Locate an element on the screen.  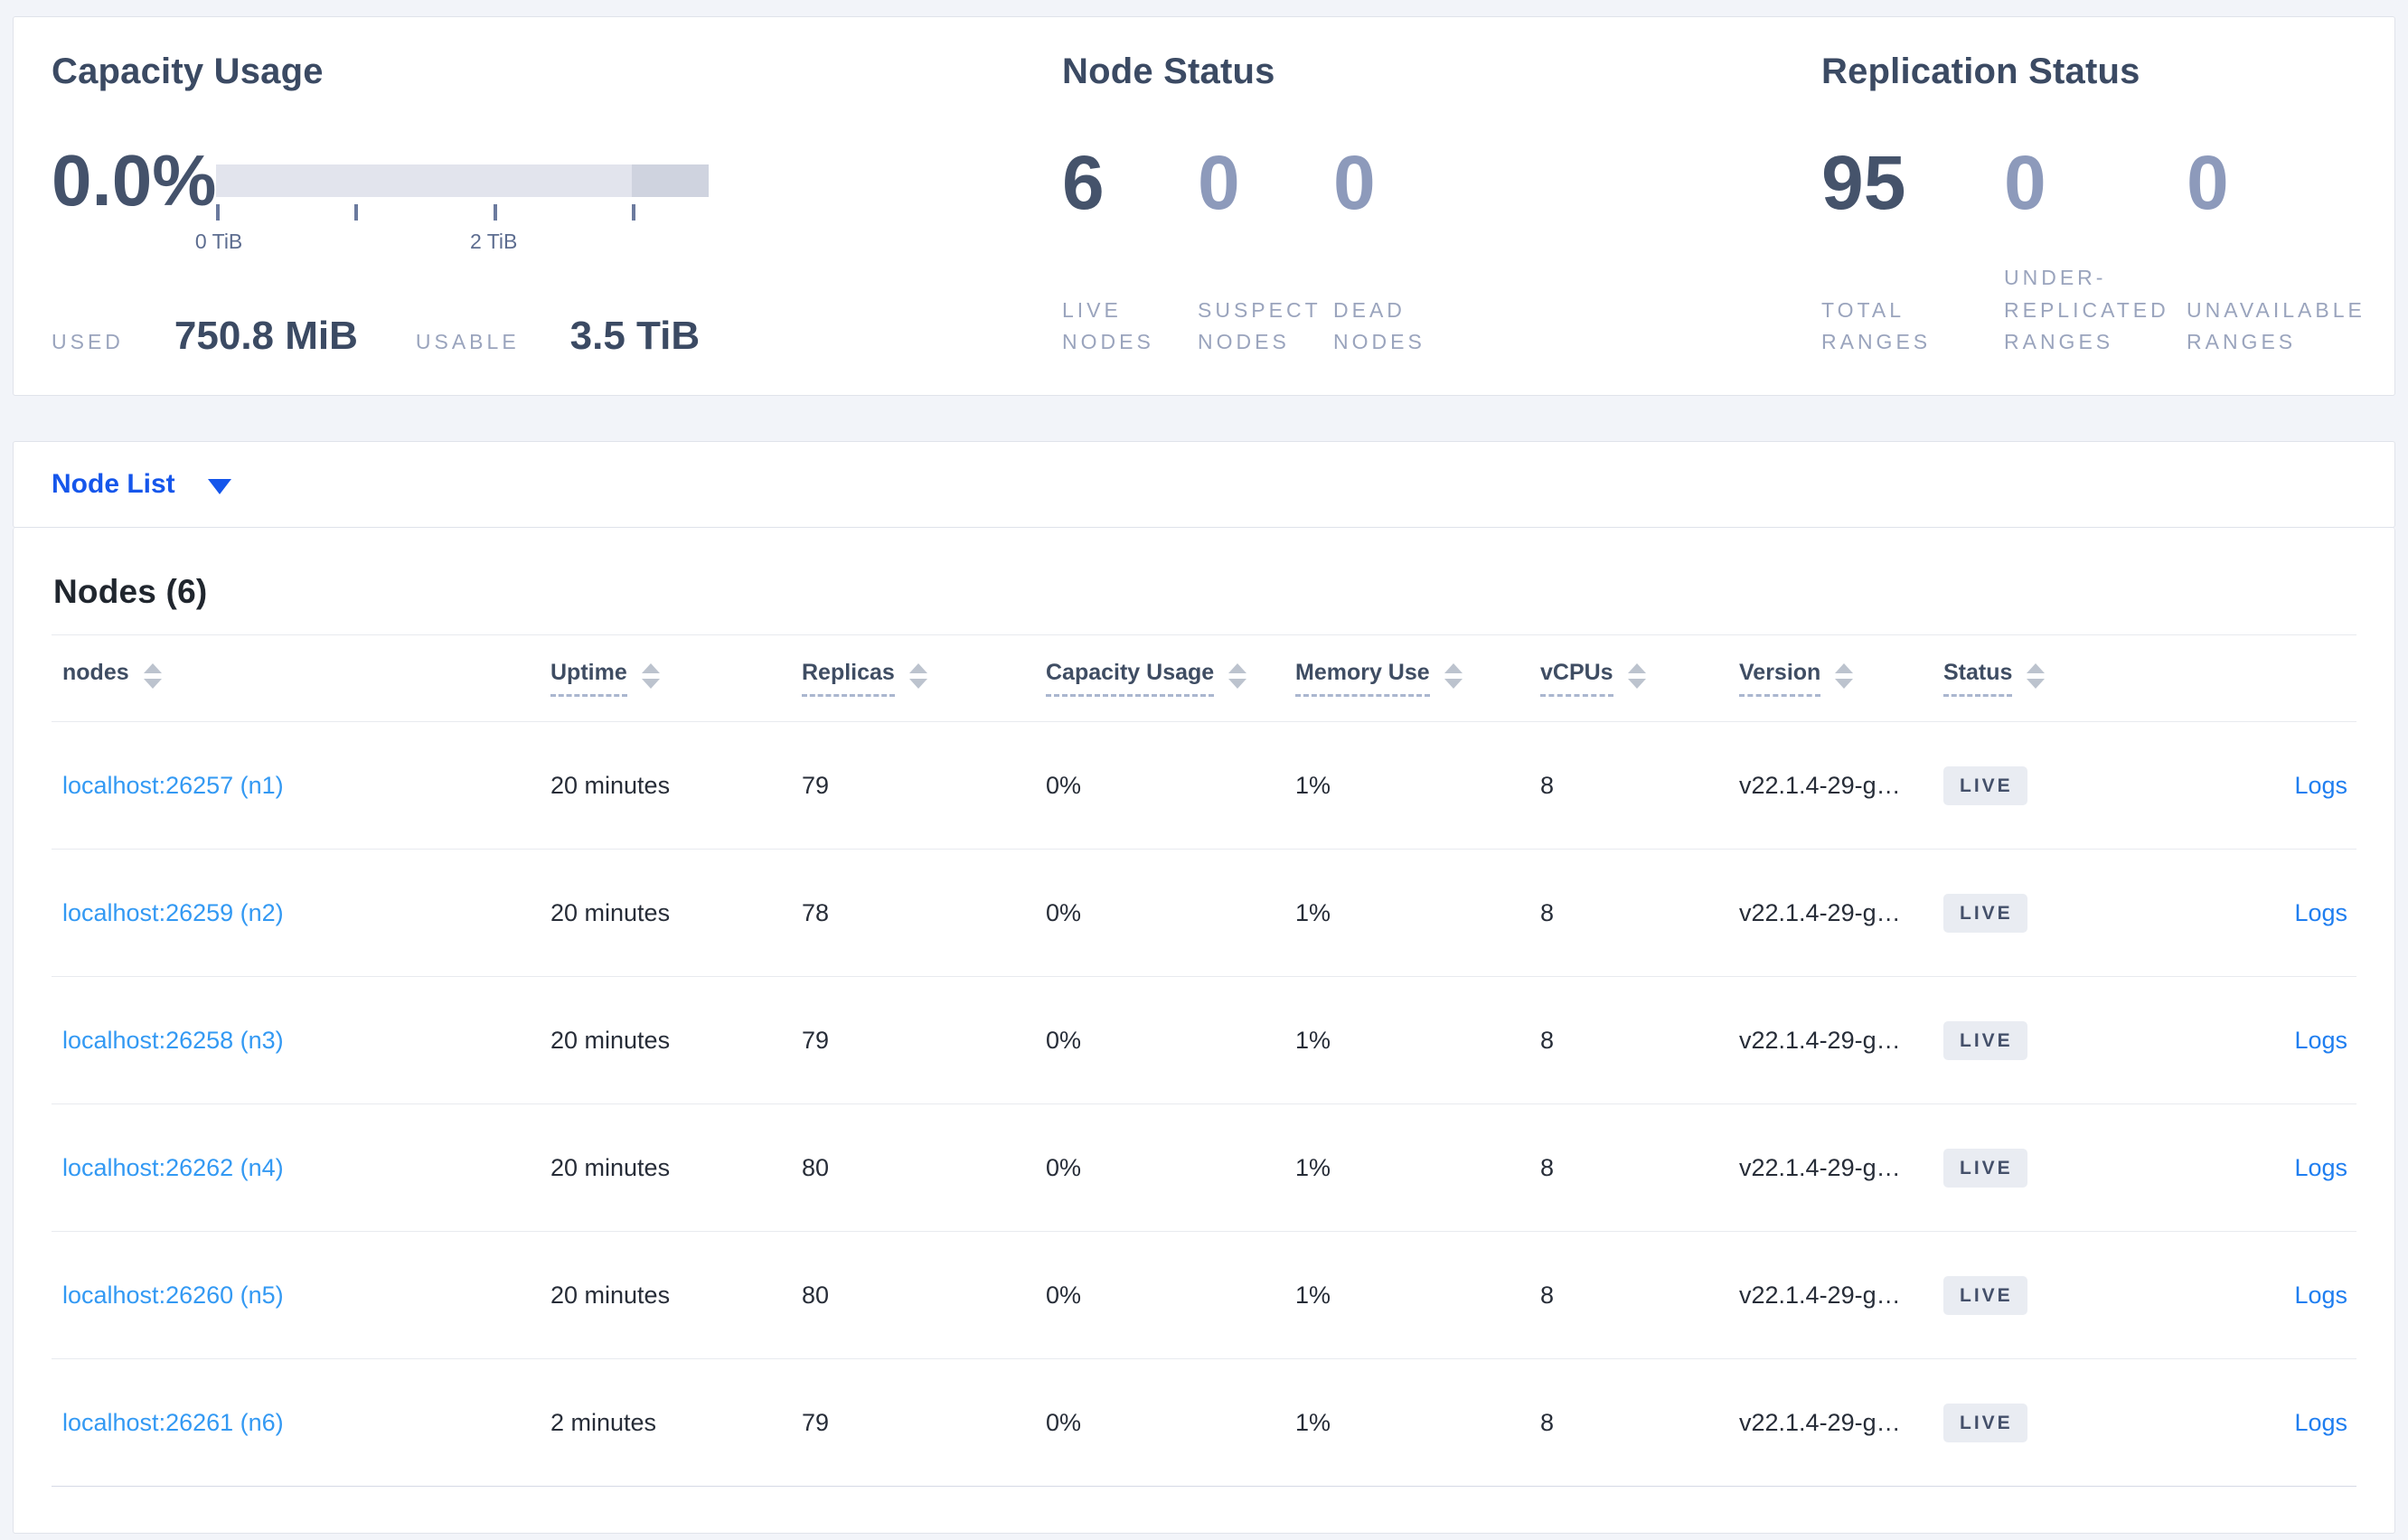
column-header-nodes: nodes is located at coordinates (112, 678).